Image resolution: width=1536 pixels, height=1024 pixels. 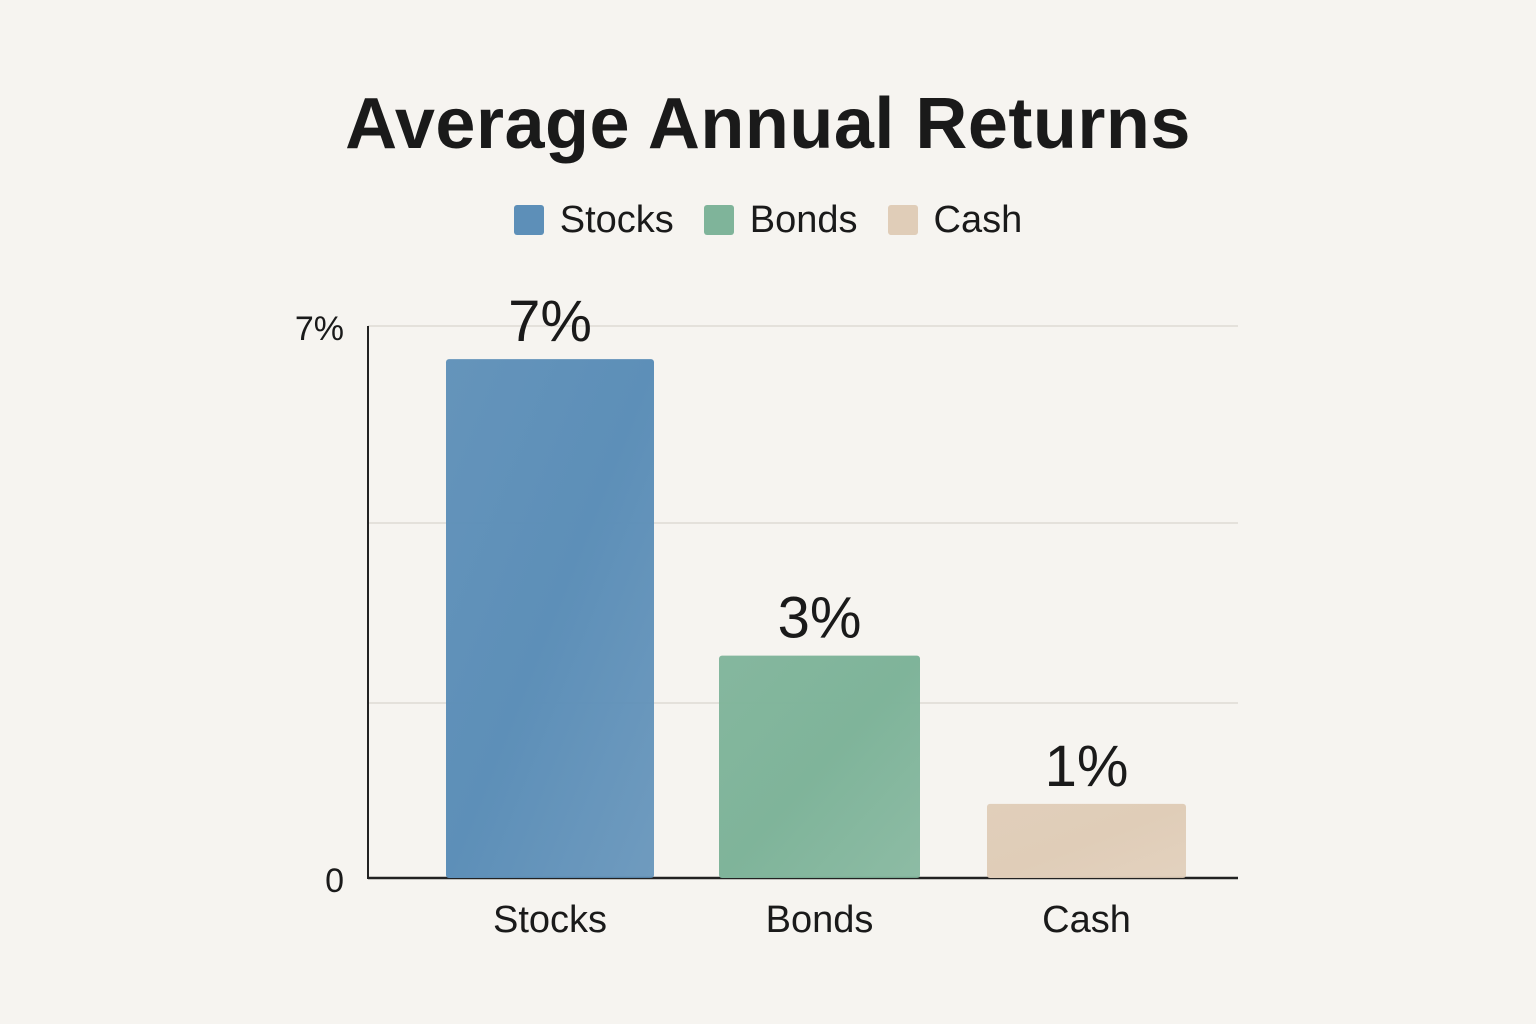 I want to click on legend-label-cash: Cash, so click(x=978, y=220).